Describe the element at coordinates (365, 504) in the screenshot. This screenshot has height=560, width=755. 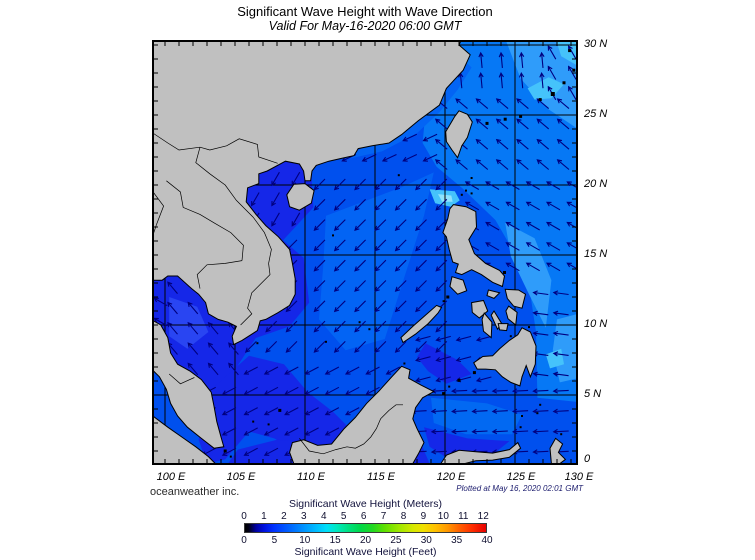
I see `colorbar-title-meters: Significant Wave Height (Meters)` at that location.